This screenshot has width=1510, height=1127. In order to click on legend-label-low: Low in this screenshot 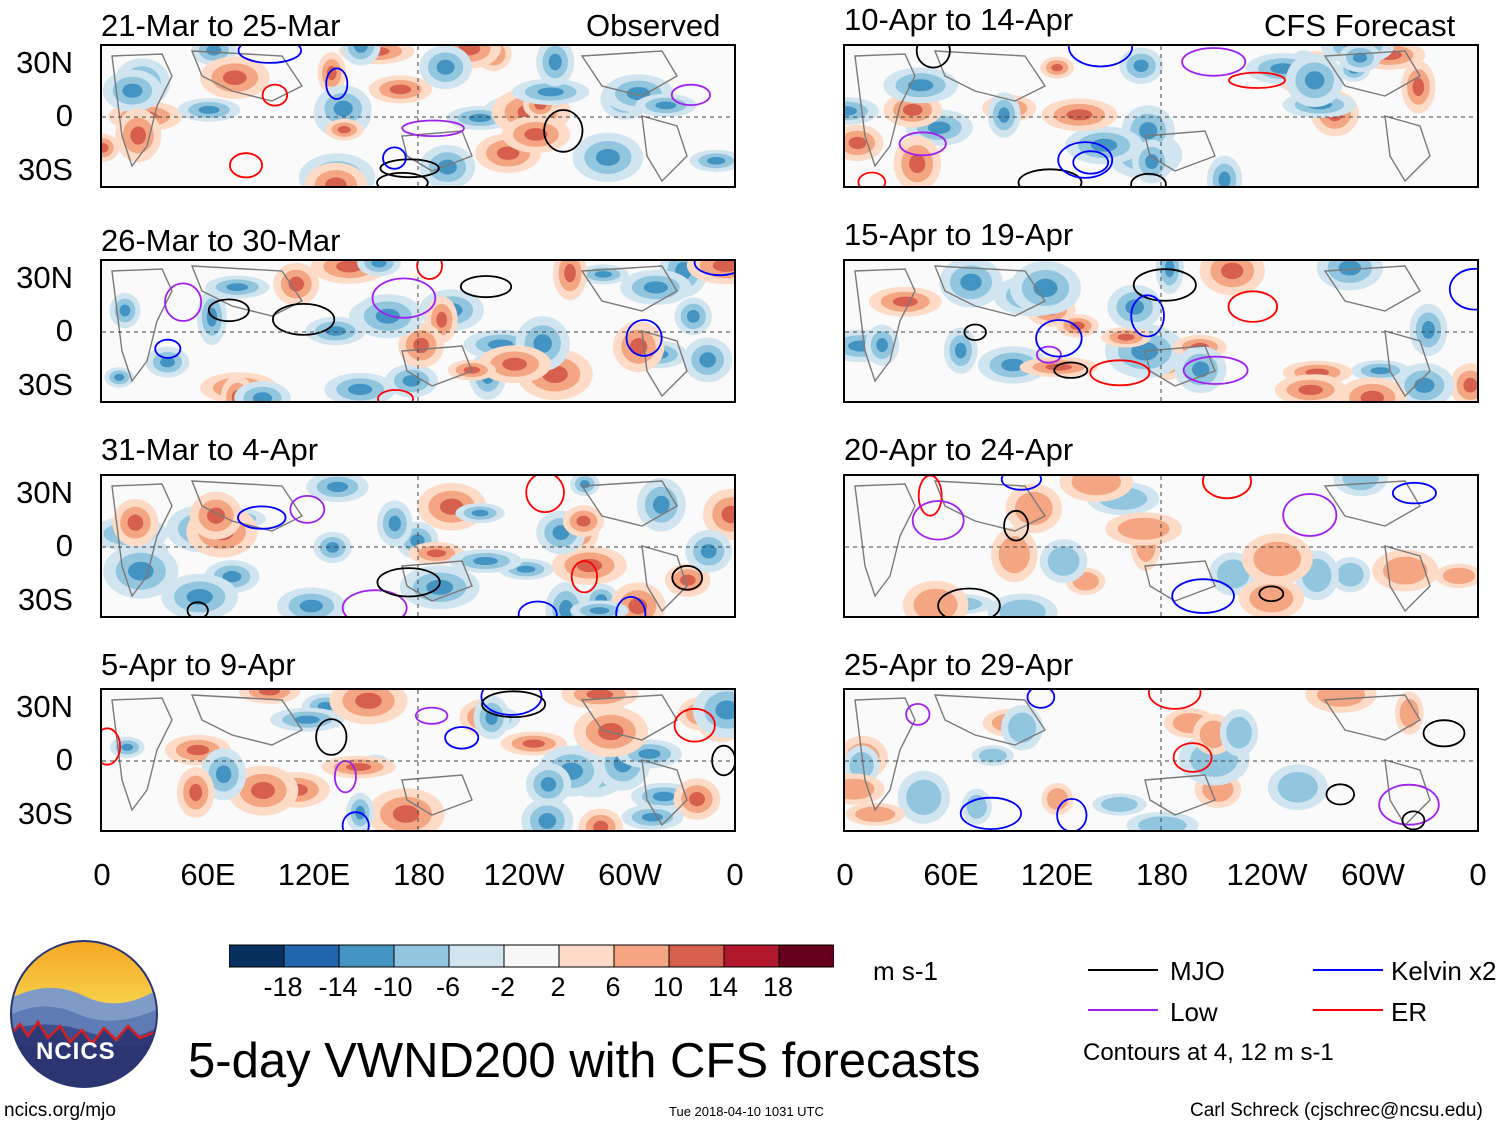, I will do `click(1194, 1012)`.